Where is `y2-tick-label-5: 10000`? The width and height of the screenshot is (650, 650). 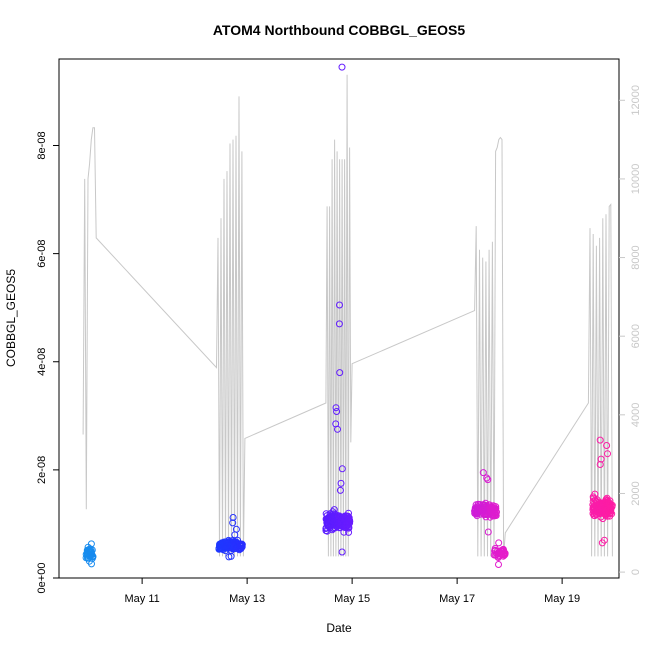
y2-tick-label-5: 10000 is located at coordinates (636, 179).